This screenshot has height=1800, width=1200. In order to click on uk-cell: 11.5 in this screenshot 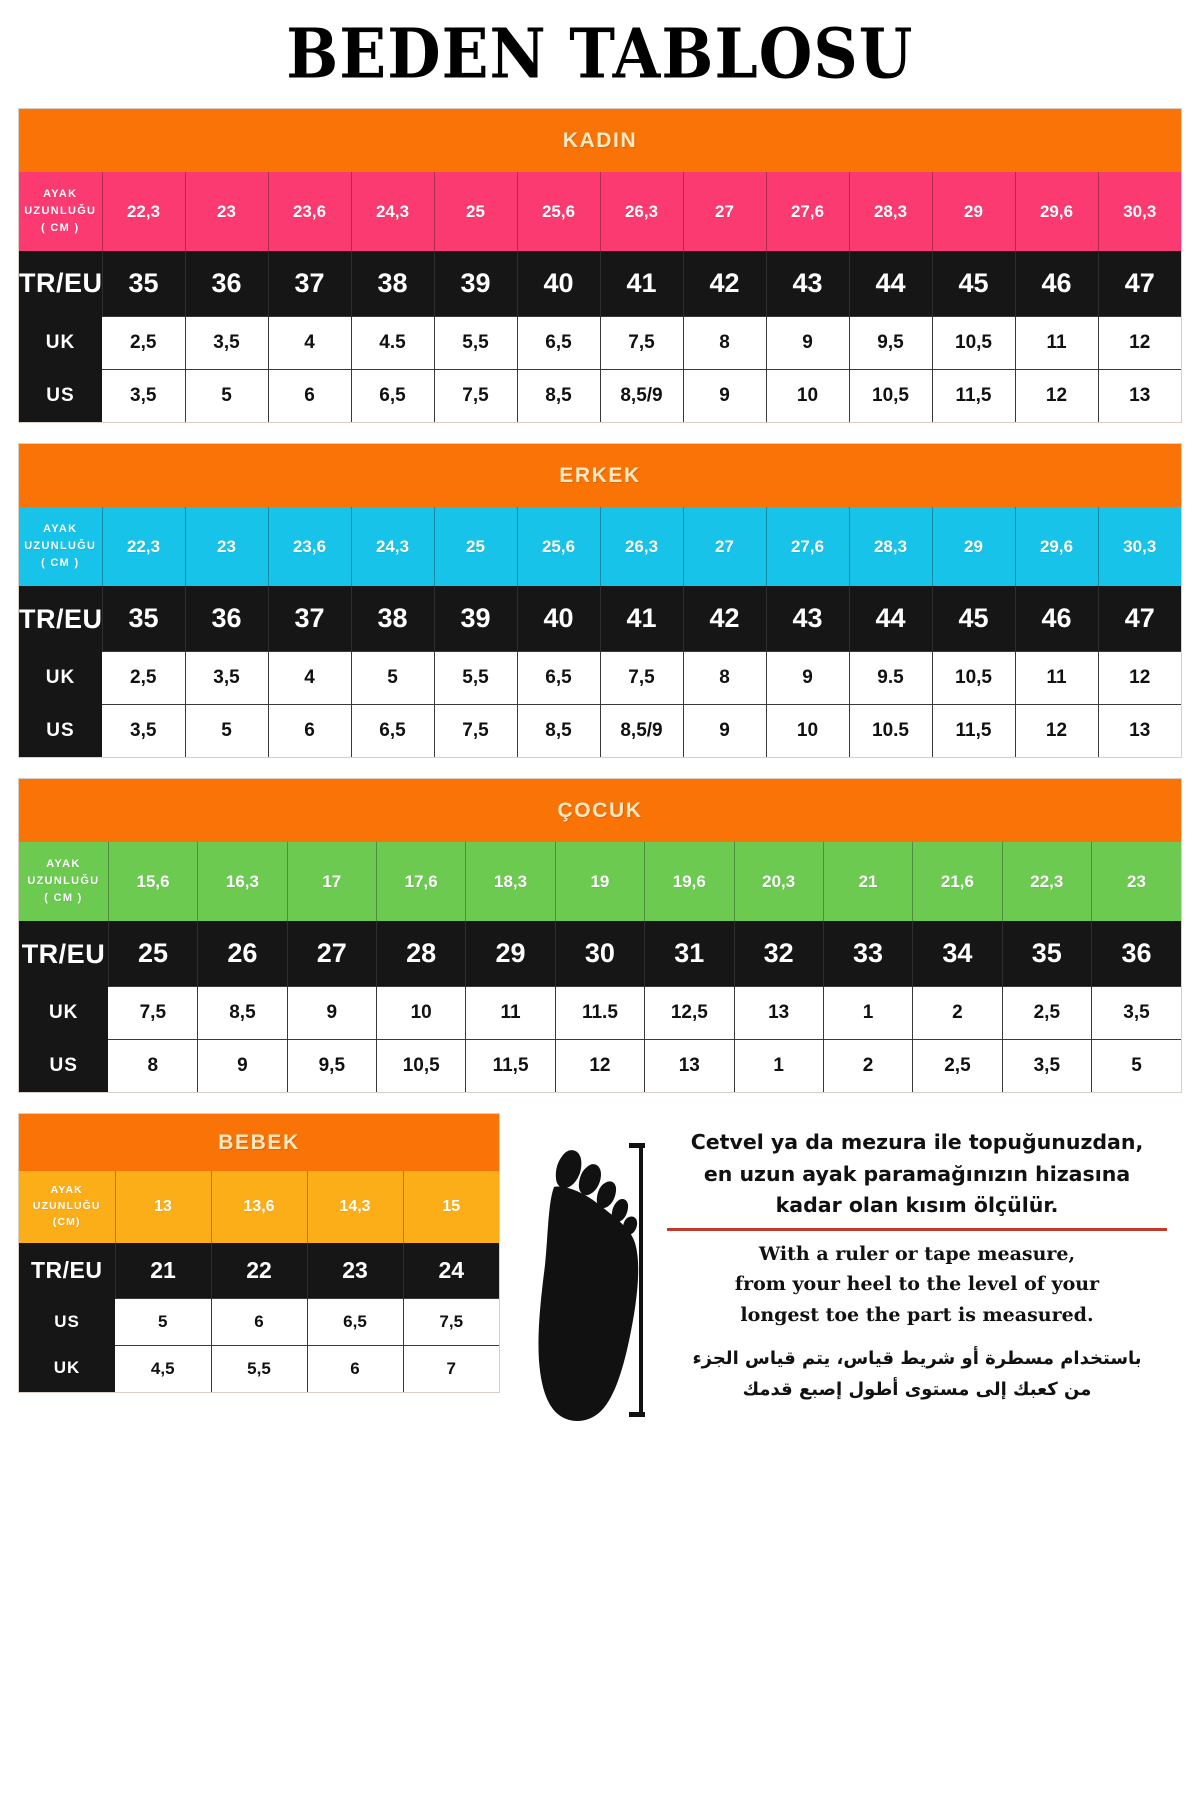, I will do `click(600, 1013)`.